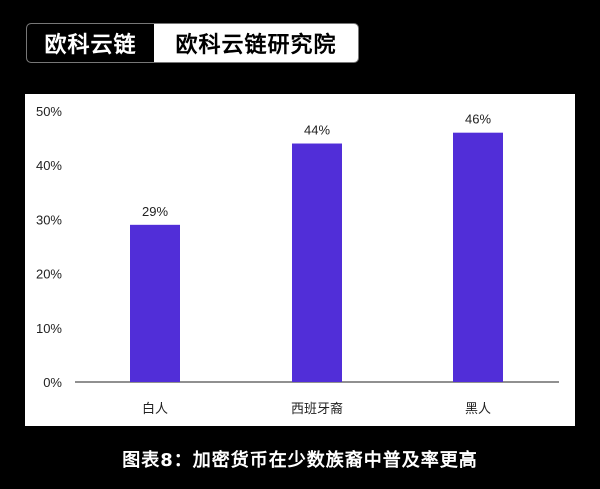 This screenshot has height=489, width=600. Describe the element at coordinates (256, 45) in the screenshot. I see `institute-name: 欧科云链研究院` at that location.